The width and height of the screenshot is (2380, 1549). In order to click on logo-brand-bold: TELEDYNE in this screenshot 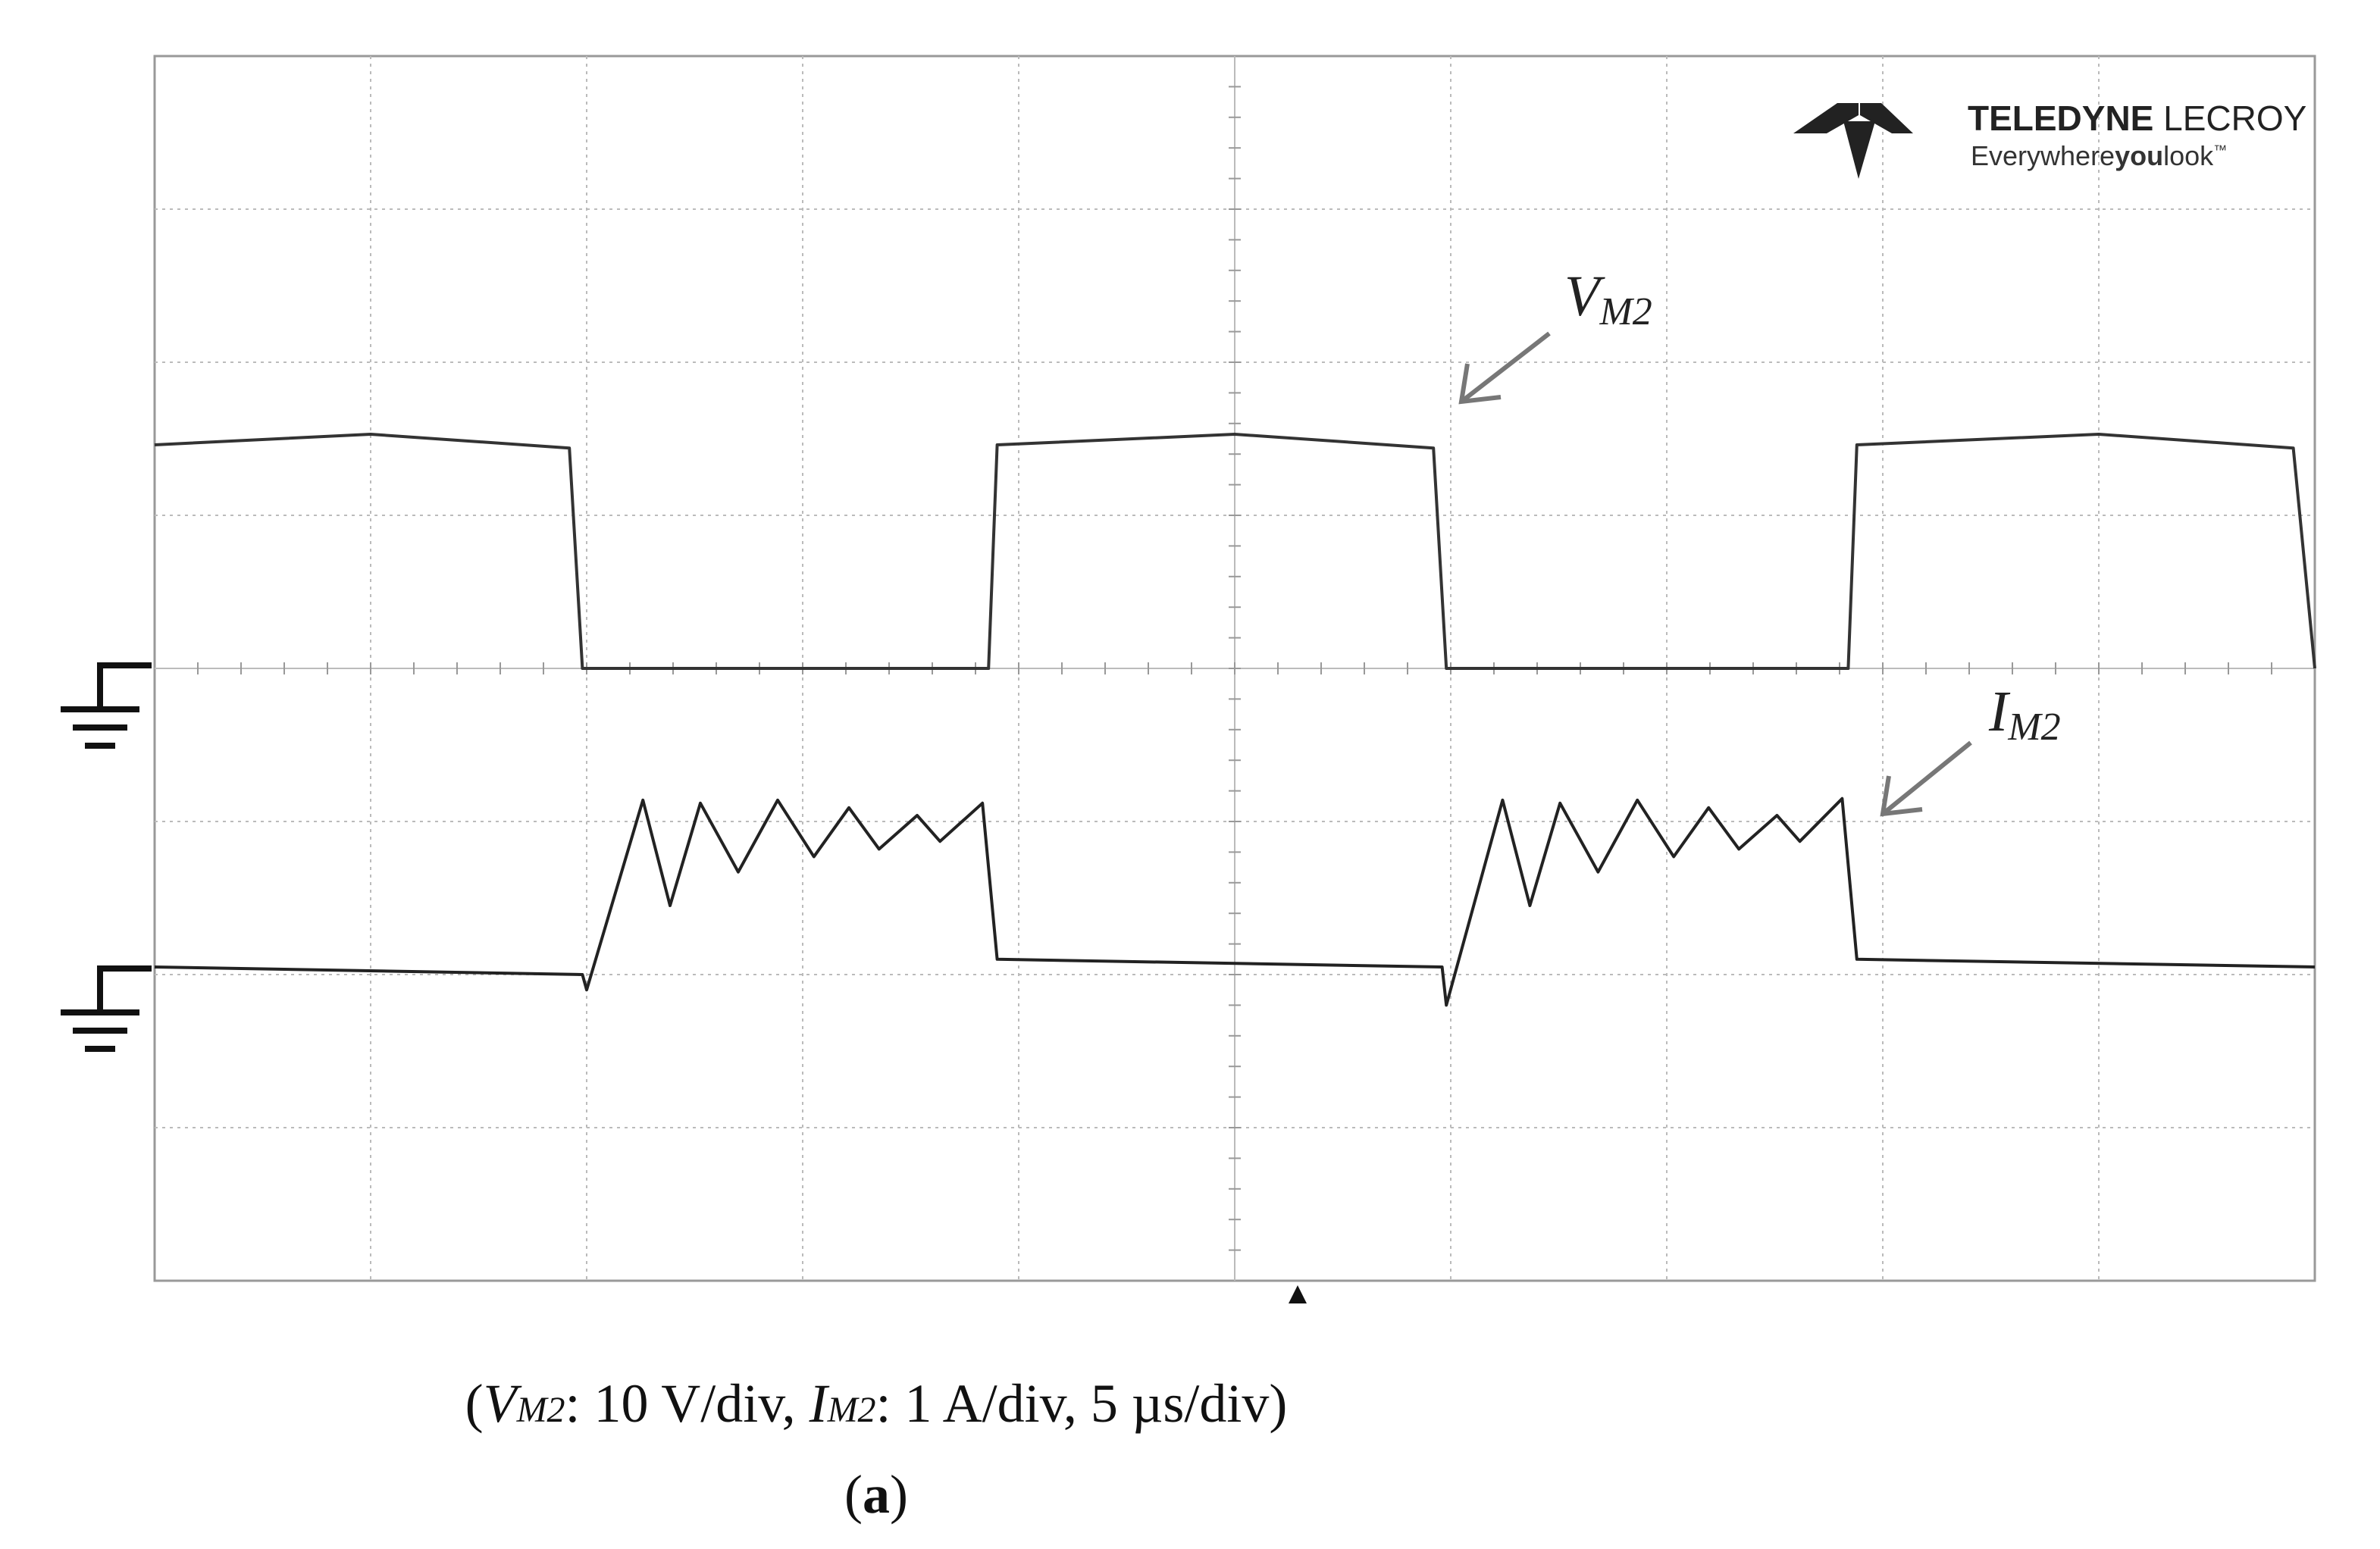, I will do `click(2061, 118)`.